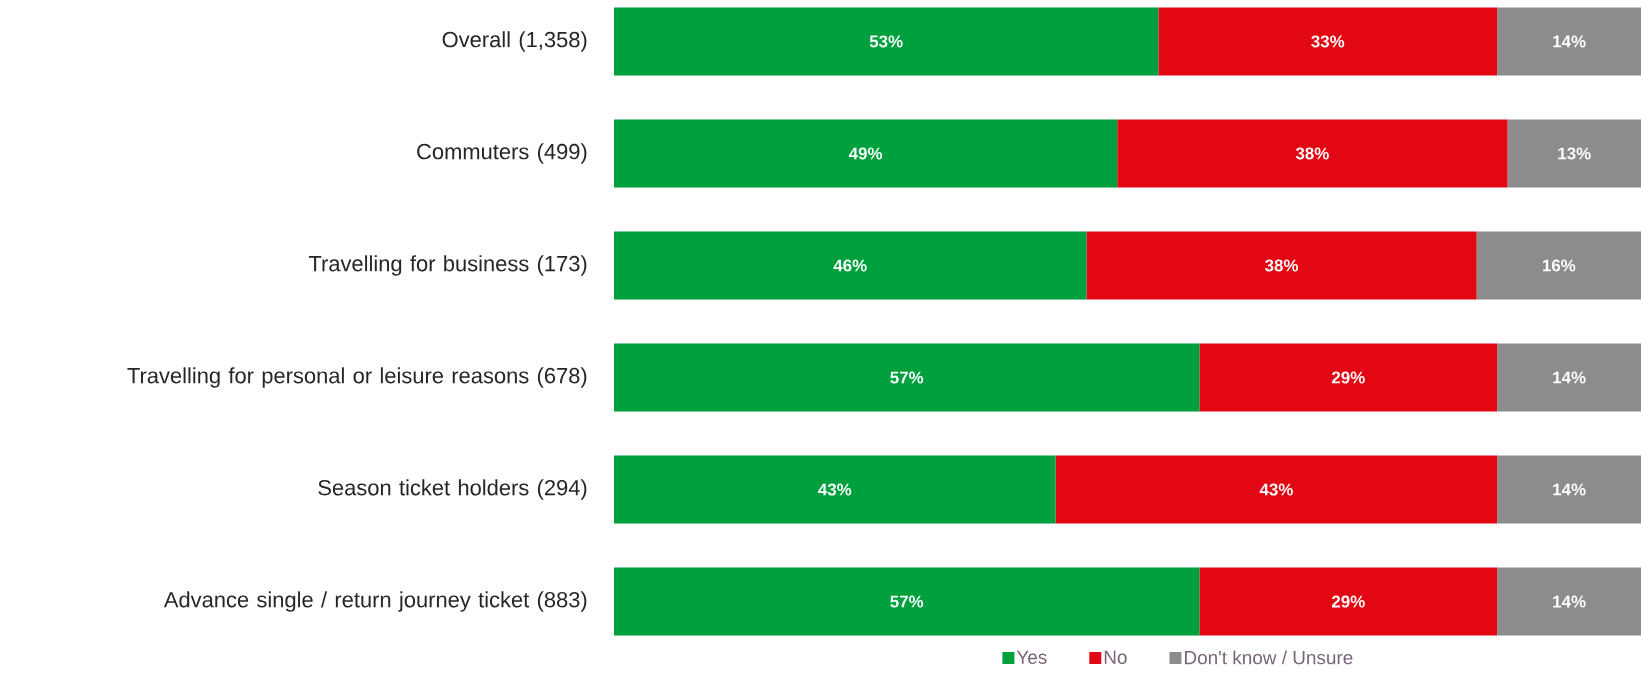  I want to click on legend-label: No, so click(1115, 657).